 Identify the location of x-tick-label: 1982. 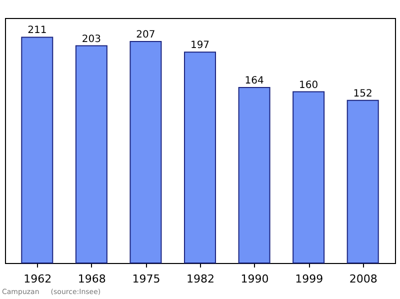
(200, 279).